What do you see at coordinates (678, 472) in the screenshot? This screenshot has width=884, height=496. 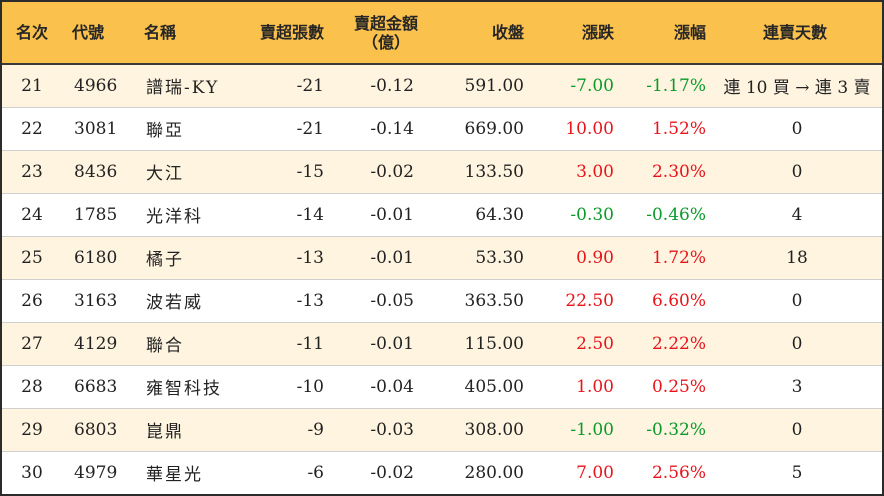 I see `cell-change-pct: 2.56%` at bounding box center [678, 472].